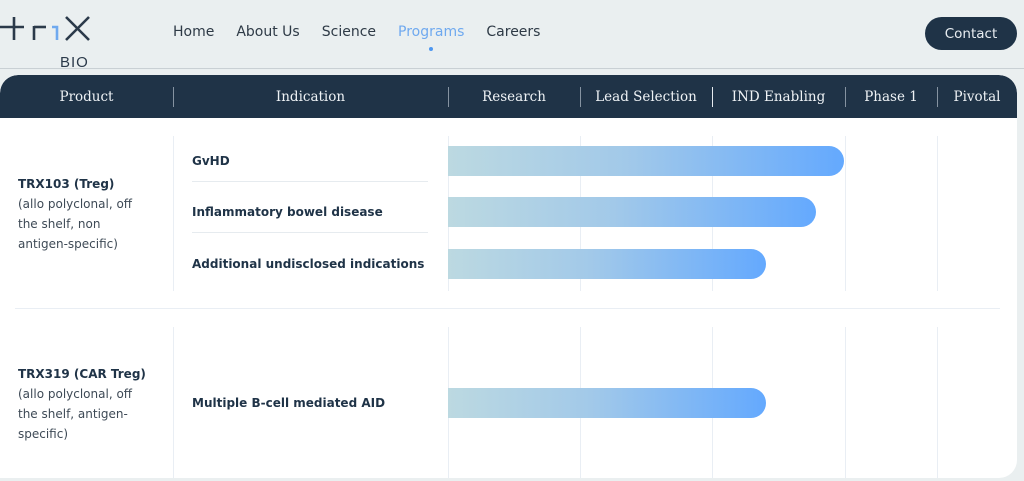  I want to click on program-divider, so click(507, 308).